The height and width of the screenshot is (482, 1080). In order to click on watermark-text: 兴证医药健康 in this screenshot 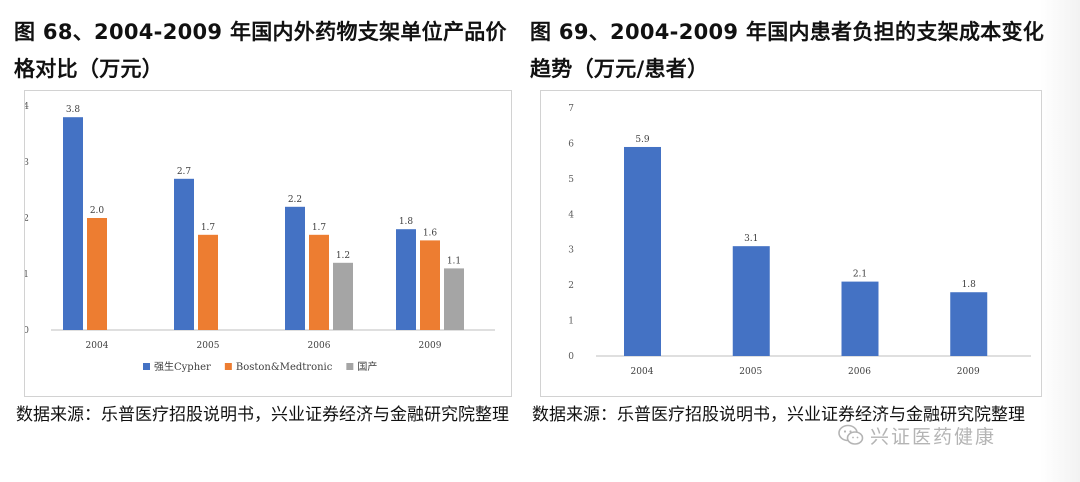, I will do `click(933, 436)`.